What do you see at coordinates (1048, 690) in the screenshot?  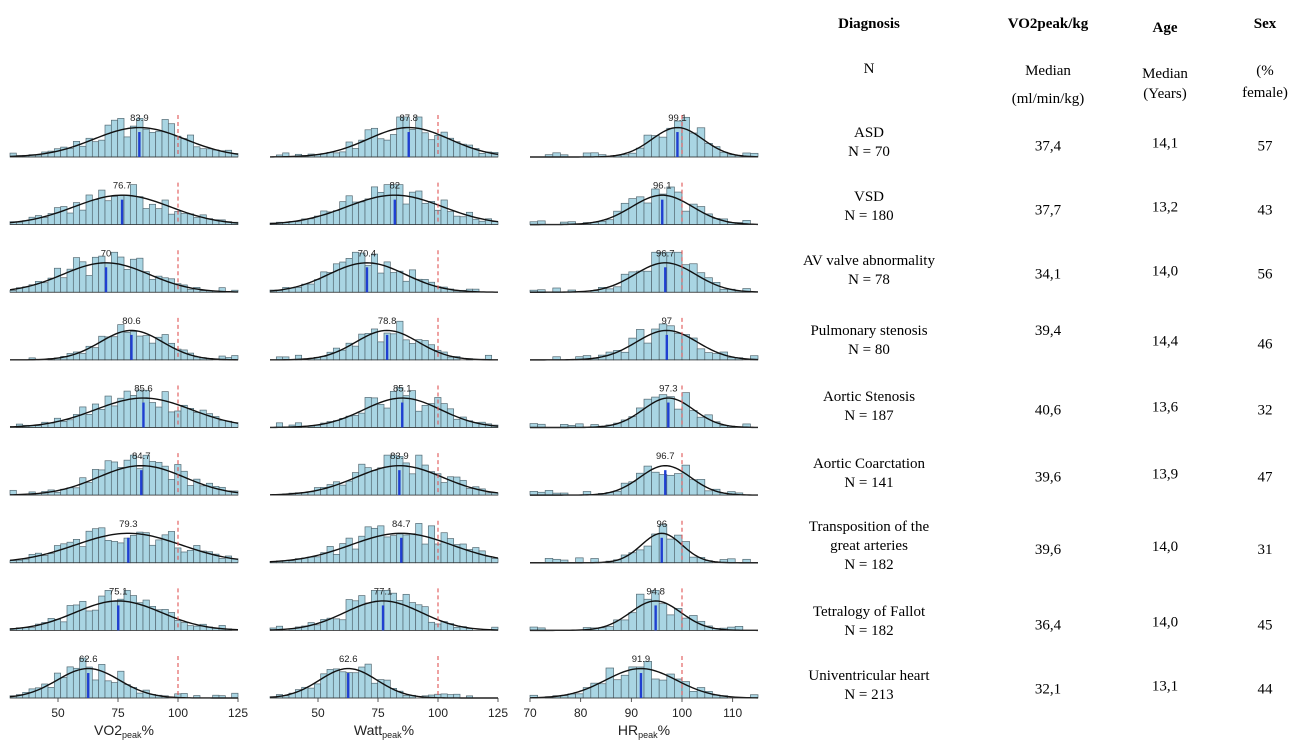 I see `row-vo2-median: 32,1` at bounding box center [1048, 690].